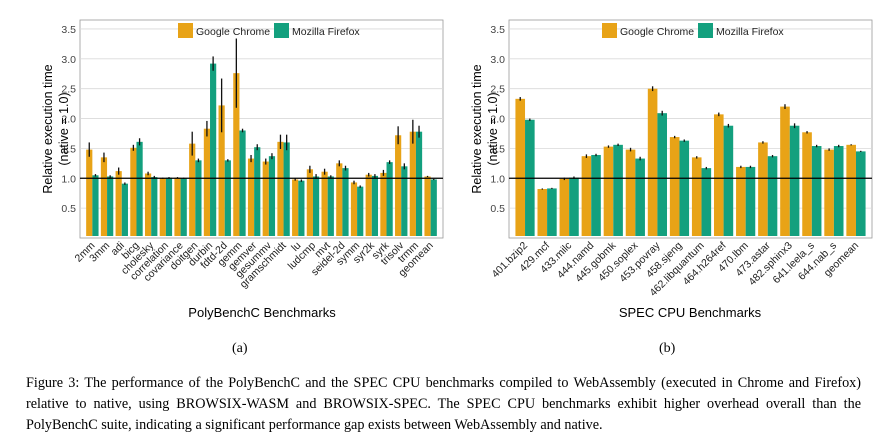 The width and height of the screenshot is (881, 441). What do you see at coordinates (497, 120) in the screenshot?
I see `y-tick-label: 2.0` at bounding box center [497, 120].